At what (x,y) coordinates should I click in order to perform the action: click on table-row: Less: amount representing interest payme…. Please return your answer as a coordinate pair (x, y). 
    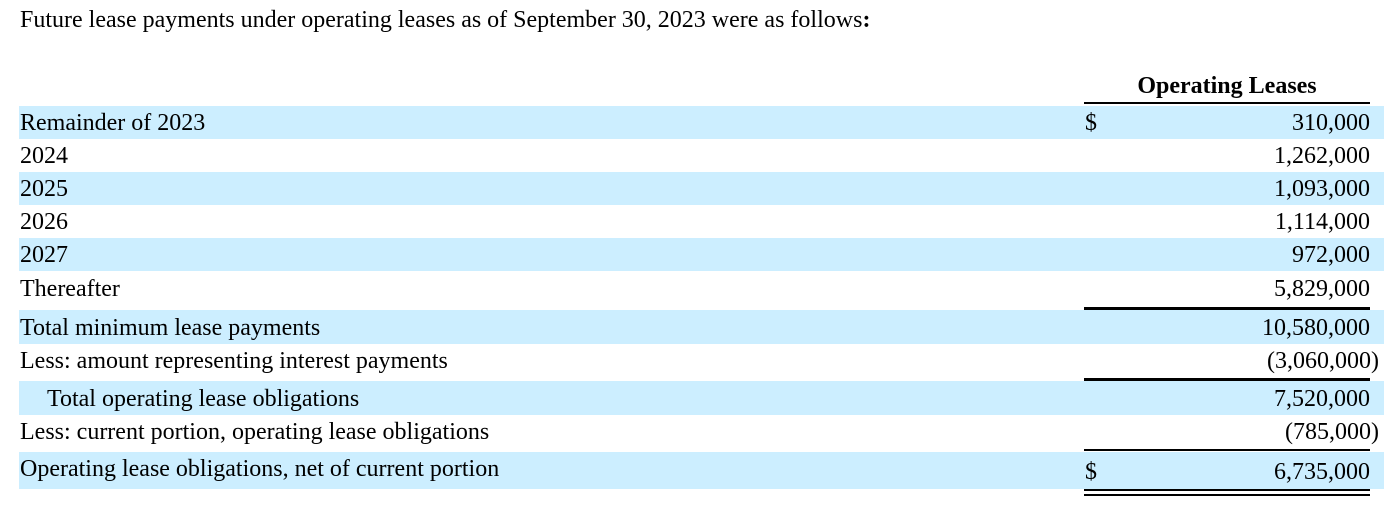
    Looking at the image, I should click on (701, 360).